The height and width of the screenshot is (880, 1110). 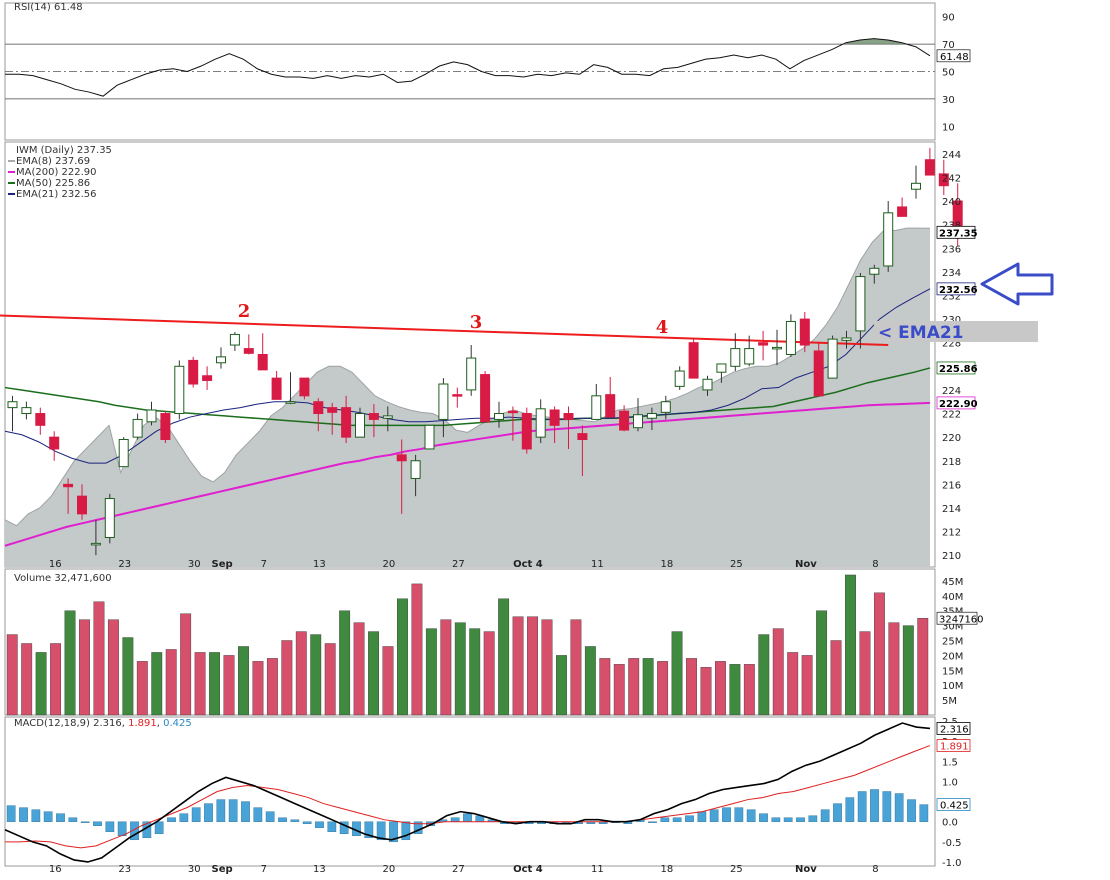 I want to click on last-price-label: 237.35, so click(x=958, y=233).